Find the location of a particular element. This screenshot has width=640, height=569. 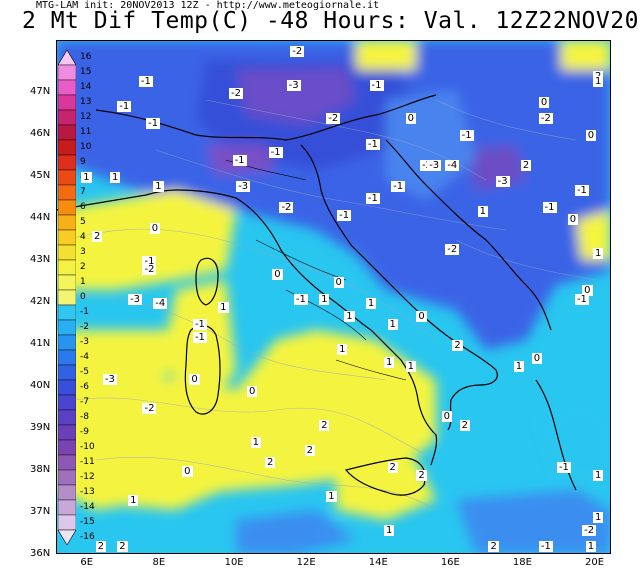

legend-label: -12 is located at coordinates (87, 477).